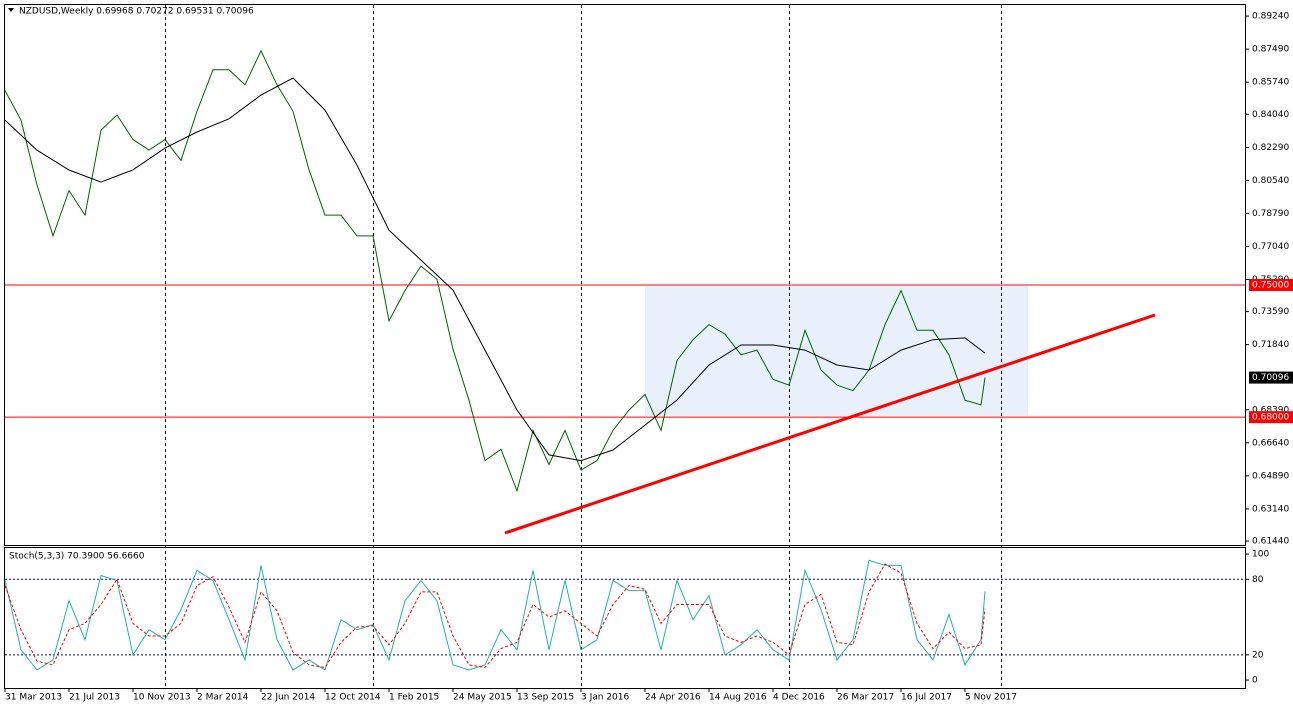 The height and width of the screenshot is (710, 1293). Describe the element at coordinates (1270, 345) in the screenshot. I see `y-tick-label: 0.71840` at that location.